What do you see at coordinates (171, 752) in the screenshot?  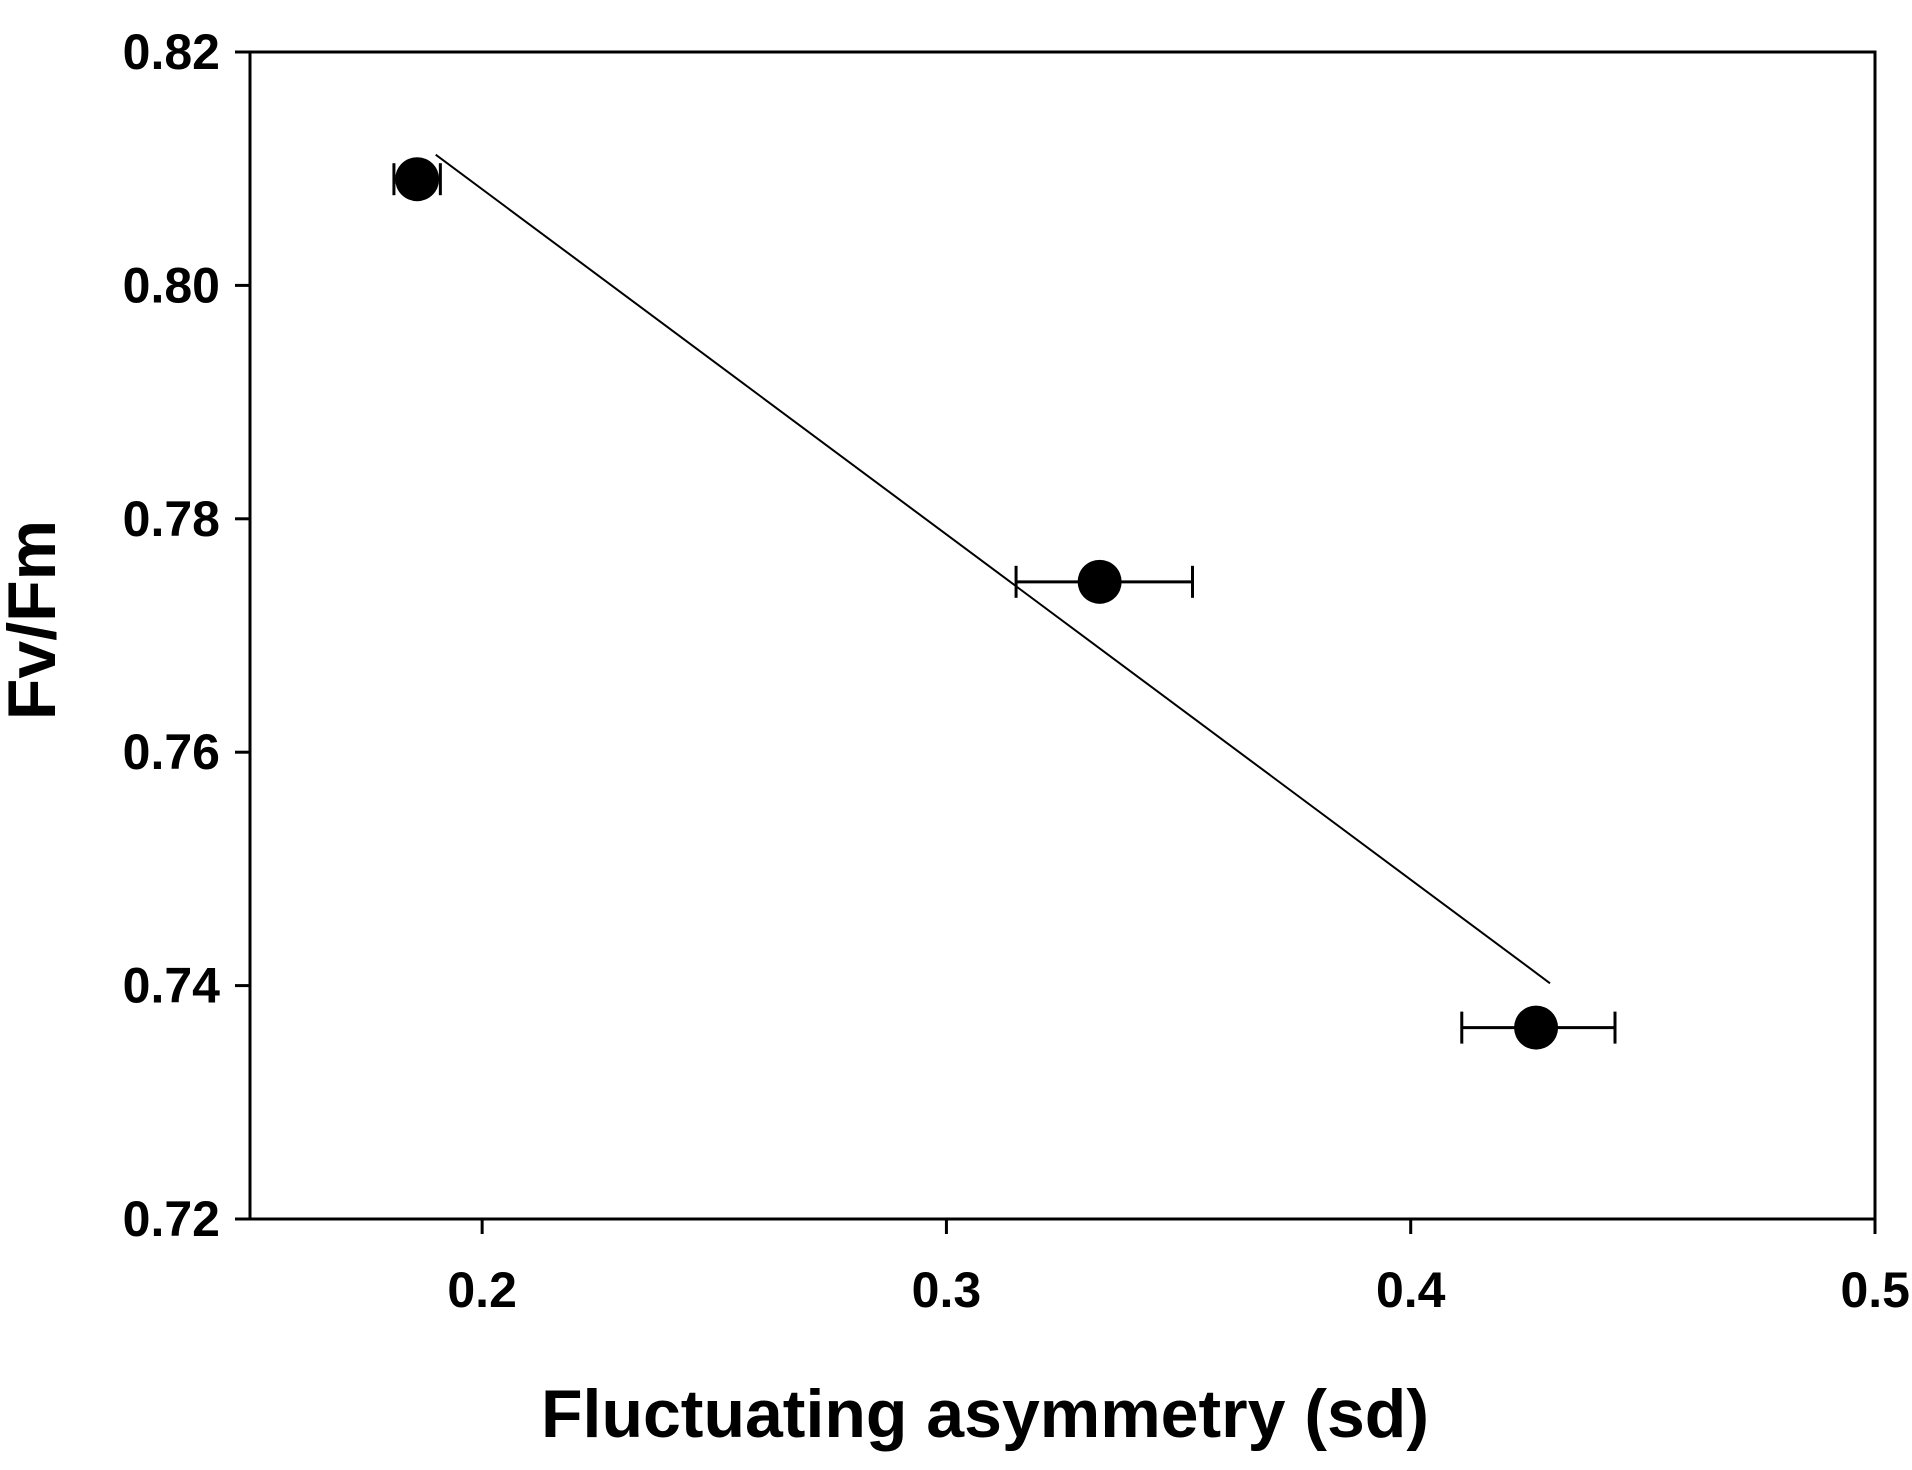 I see `y-tick-label: 0.76` at bounding box center [171, 752].